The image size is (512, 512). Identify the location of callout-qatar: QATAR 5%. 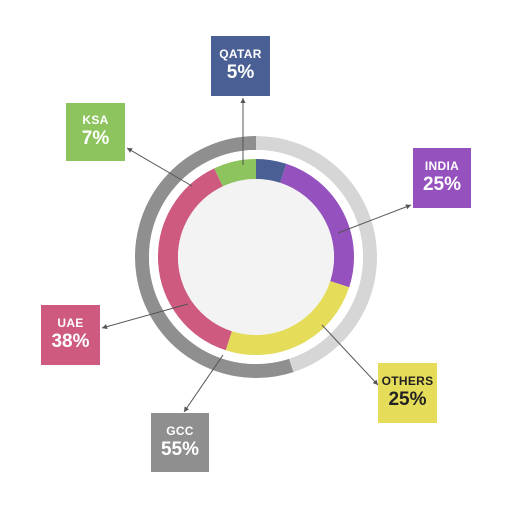
(240, 66).